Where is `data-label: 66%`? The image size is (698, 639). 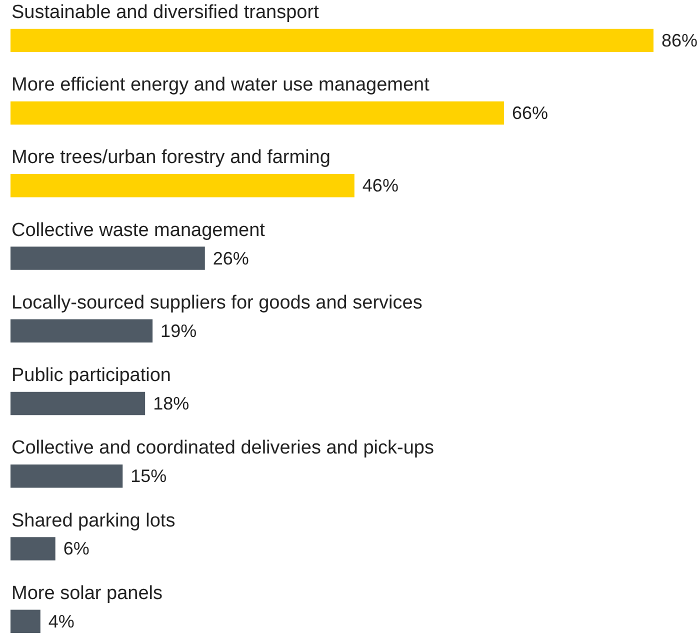
data-label: 66% is located at coordinates (530, 113).